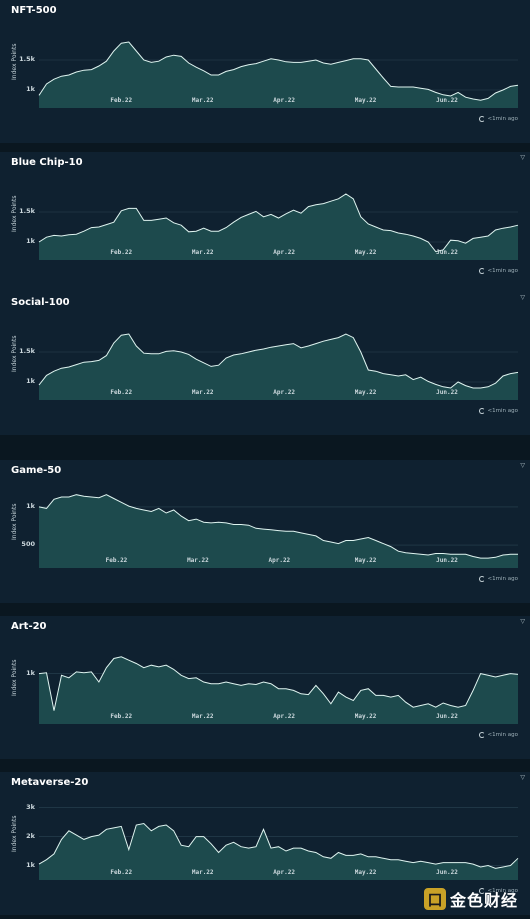 Image resolution: width=530 pixels, height=919 pixels. What do you see at coordinates (36, 470) in the screenshot?
I see `chart-title: Game-50` at bounding box center [36, 470].